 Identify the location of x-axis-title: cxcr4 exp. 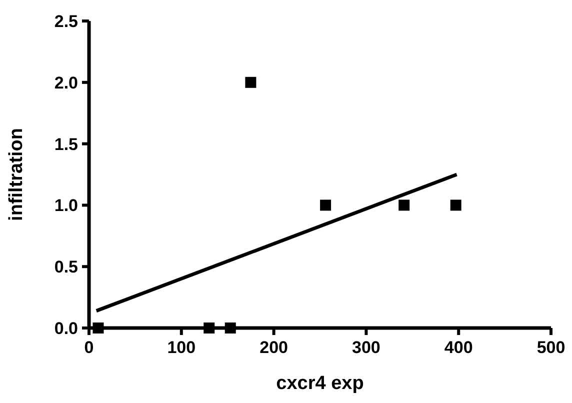
(320, 383).